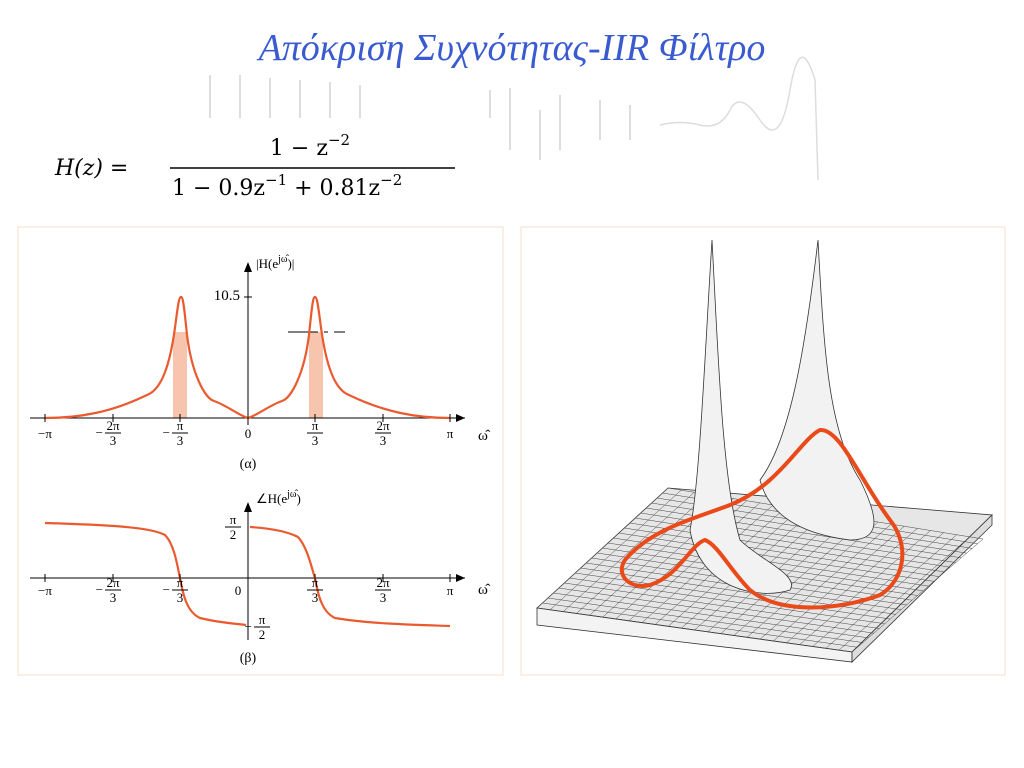  I want to click on numerator: 1 − z−2, so click(310, 146).